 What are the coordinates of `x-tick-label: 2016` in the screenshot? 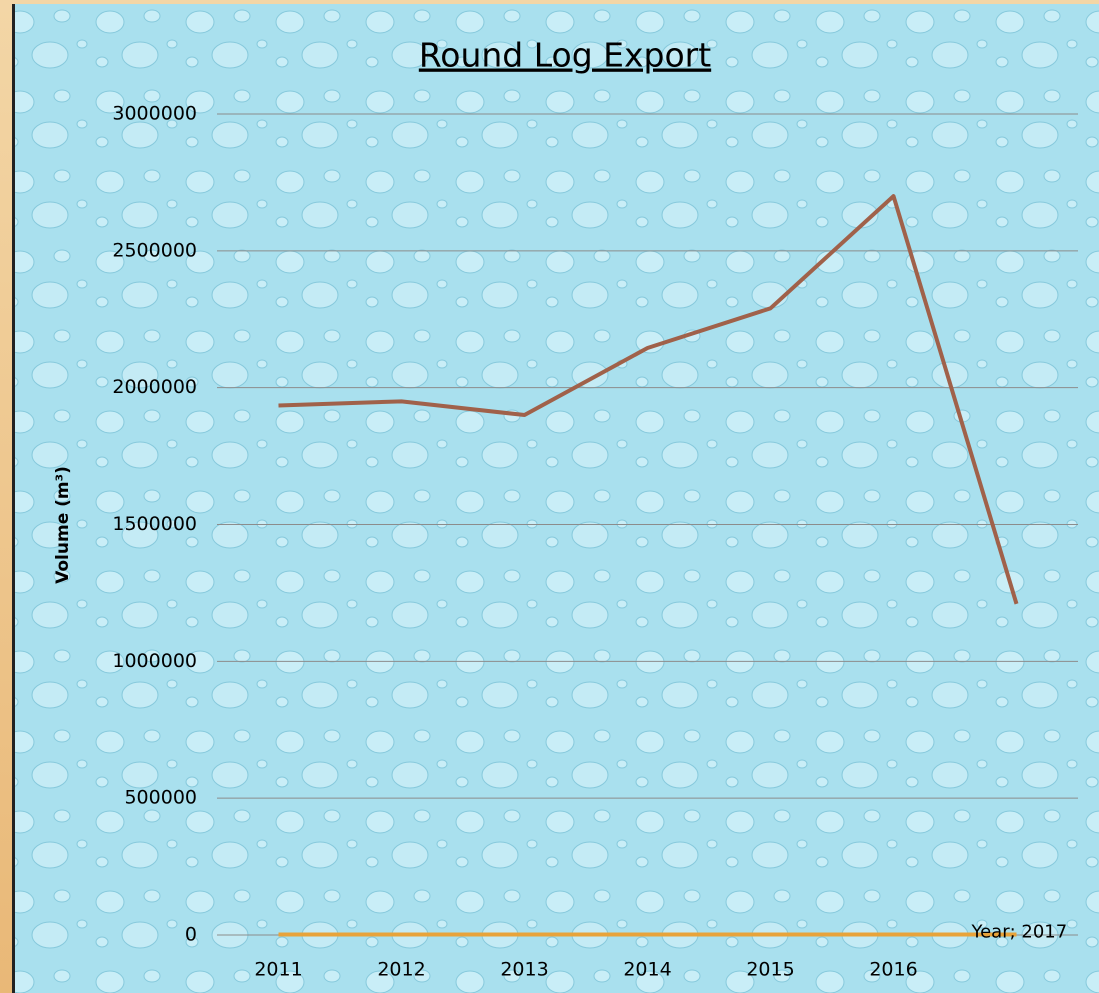 It's located at (893, 970).